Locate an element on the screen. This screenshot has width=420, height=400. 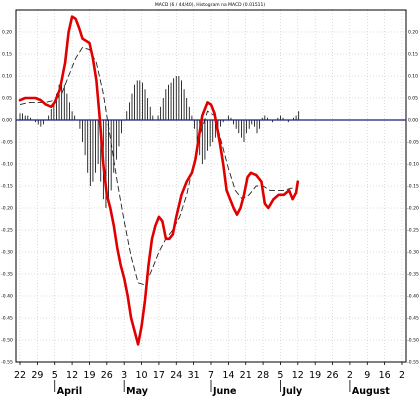
x-month-label: April is located at coordinates (69, 391).